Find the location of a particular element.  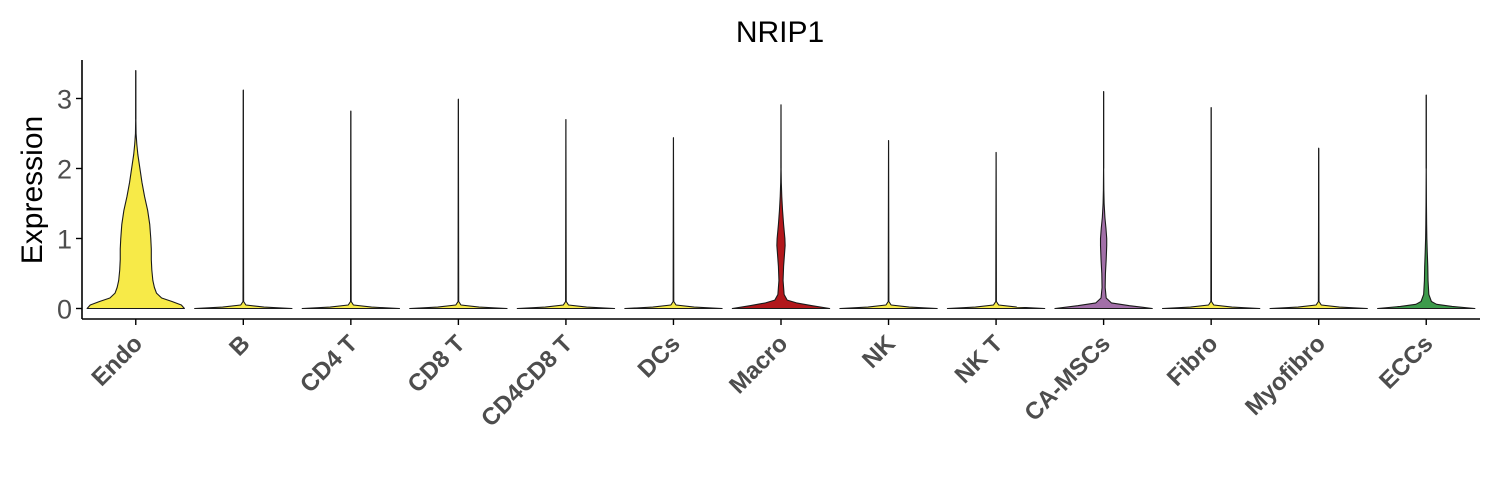

y-tick-label: 2 is located at coordinates (64, 170).